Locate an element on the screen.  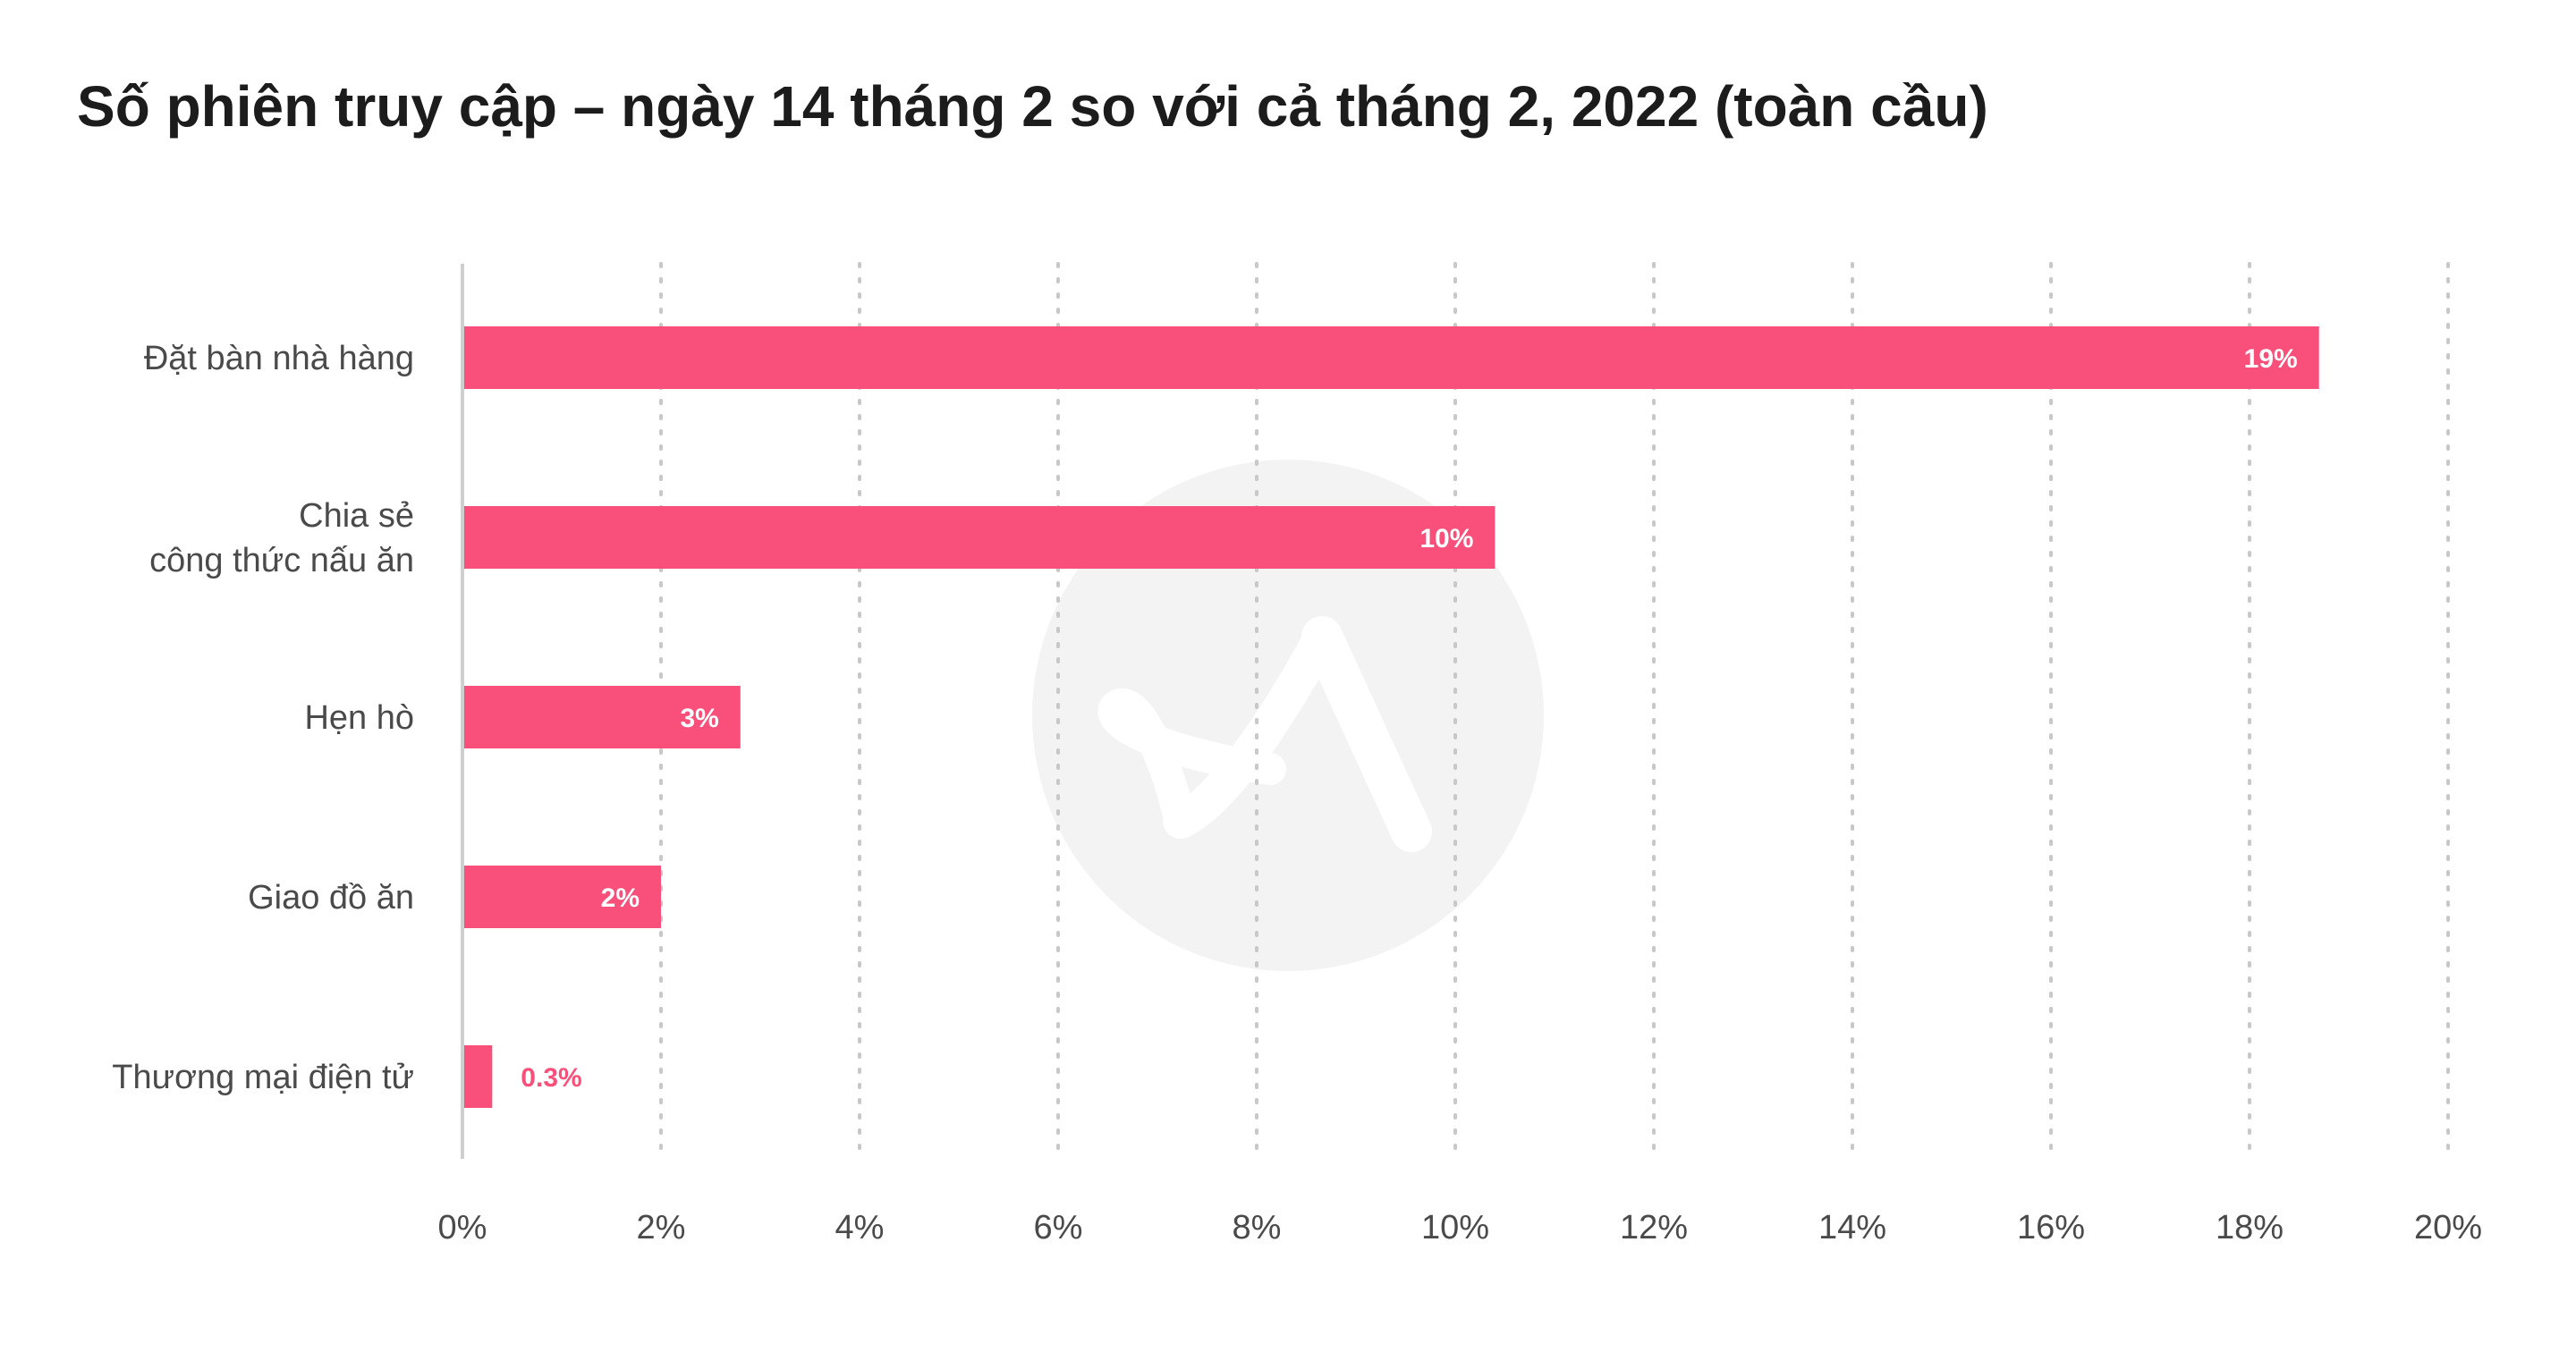
category-label: Thương mại điện tử is located at coordinates (263, 1077).